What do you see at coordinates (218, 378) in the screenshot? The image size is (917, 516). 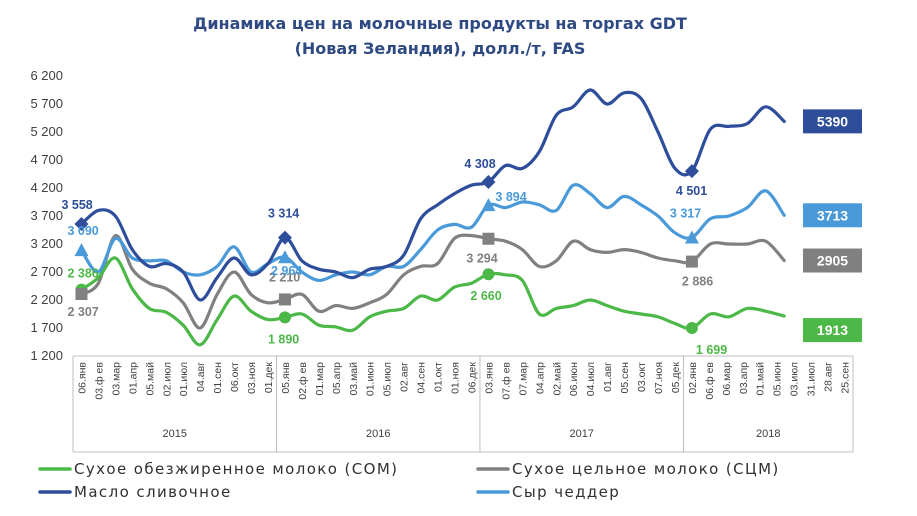 I see `x-tick-label: 01.сен` at bounding box center [218, 378].